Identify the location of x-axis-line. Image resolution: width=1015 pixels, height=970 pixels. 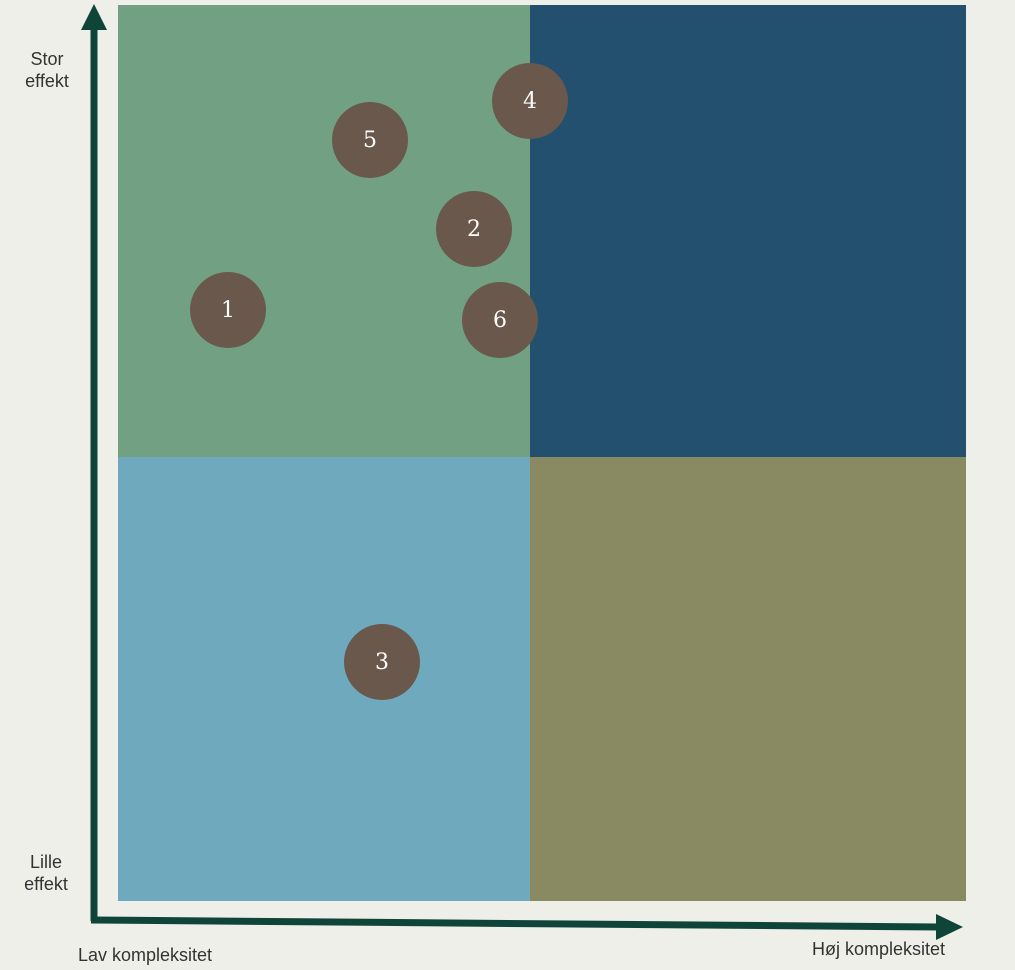
(515, 923).